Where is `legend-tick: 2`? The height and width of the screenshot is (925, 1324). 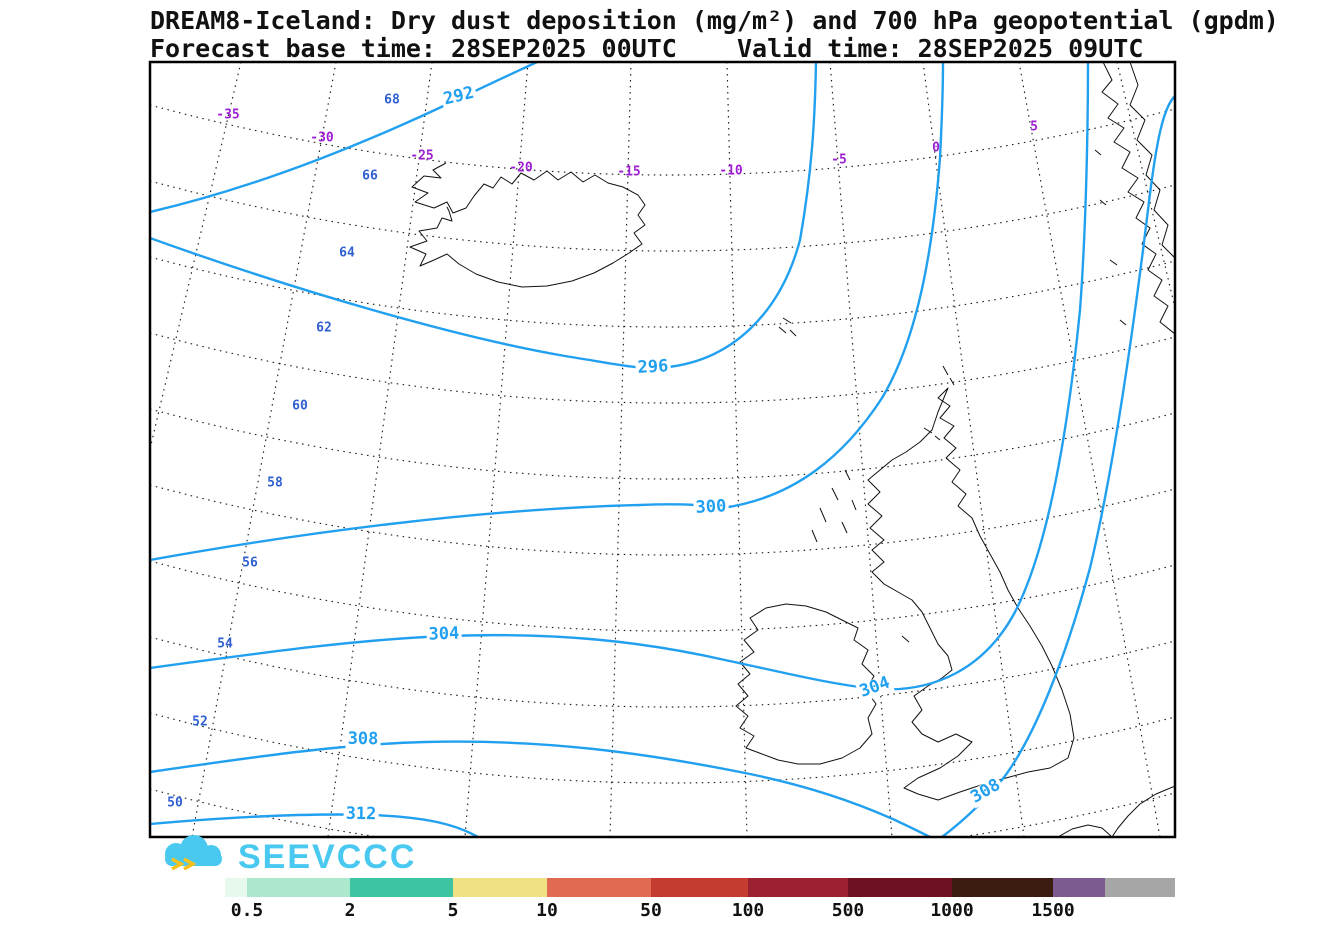 legend-tick: 2 is located at coordinates (350, 910).